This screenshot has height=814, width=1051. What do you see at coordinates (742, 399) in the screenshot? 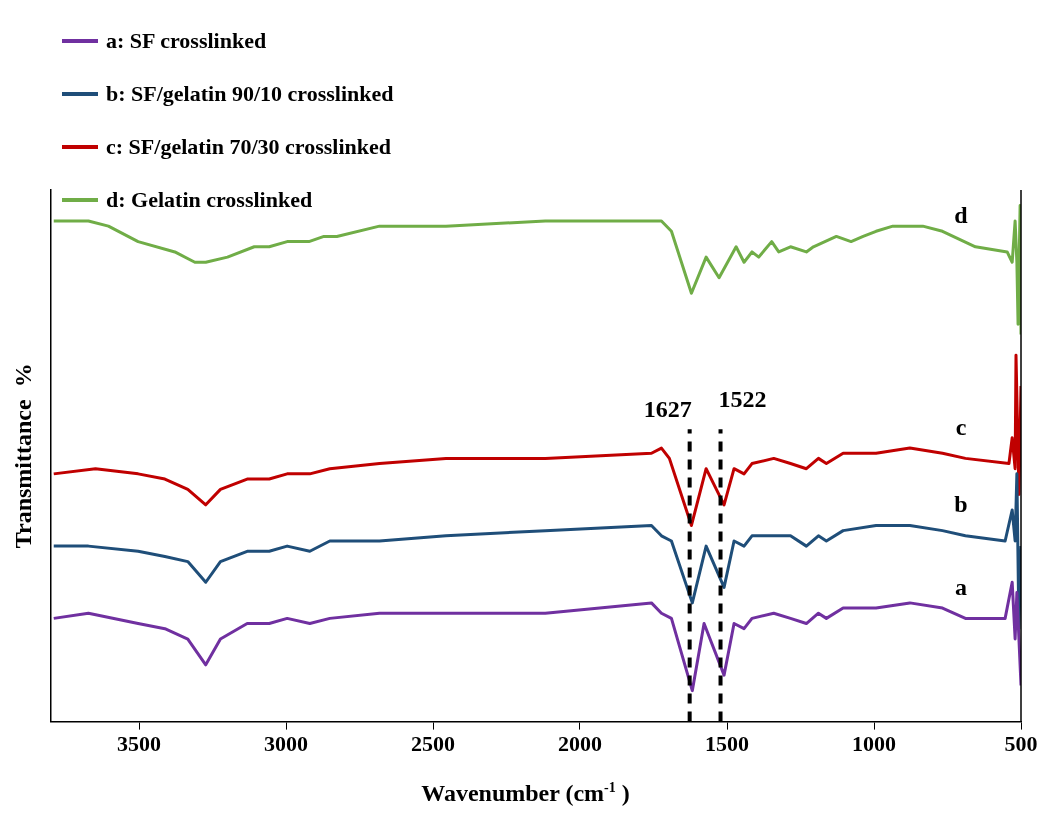
I see `ref-line-label: 1522` at bounding box center [742, 399].